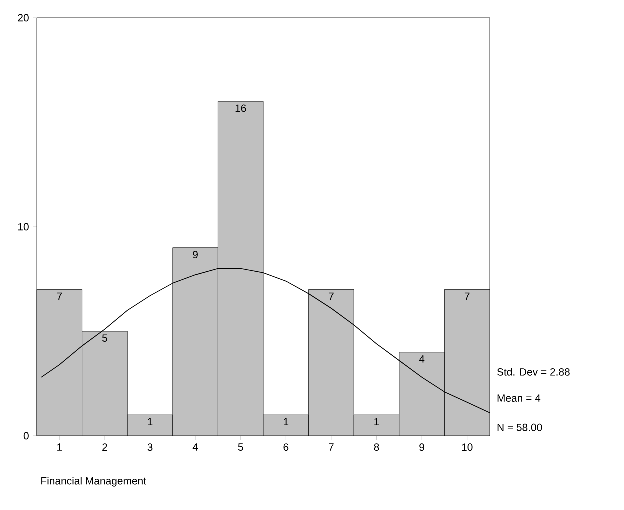 The width and height of the screenshot is (624, 510). Describe the element at coordinates (195, 447) in the screenshot. I see `x-tick-label: 4` at that location.